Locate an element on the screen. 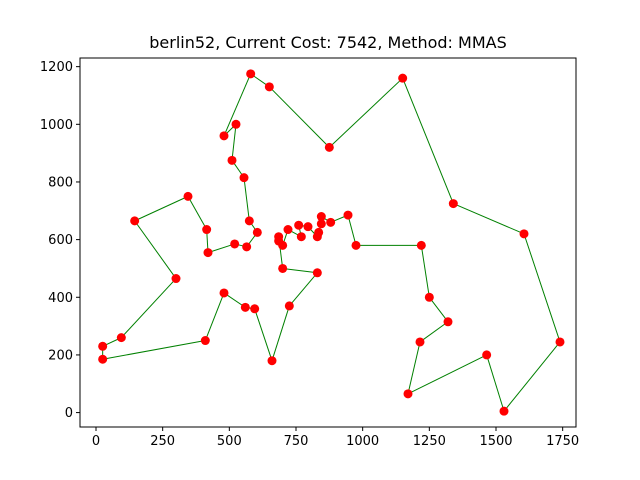 This screenshot has width=640, height=480. y-tick-label: 0 is located at coordinates (69, 413).